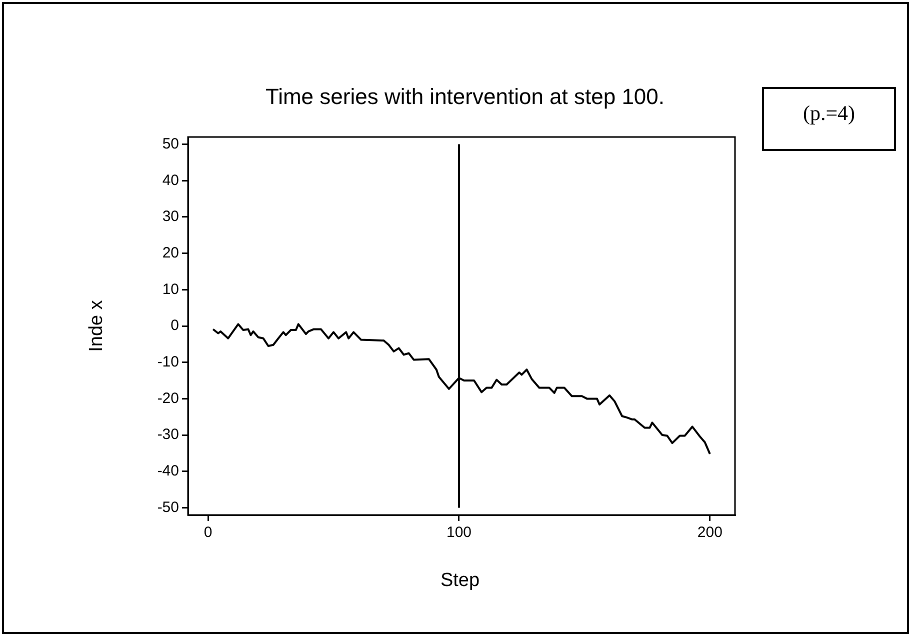  What do you see at coordinates (170, 289) in the screenshot?
I see `y-tick-label: 10` at bounding box center [170, 289].